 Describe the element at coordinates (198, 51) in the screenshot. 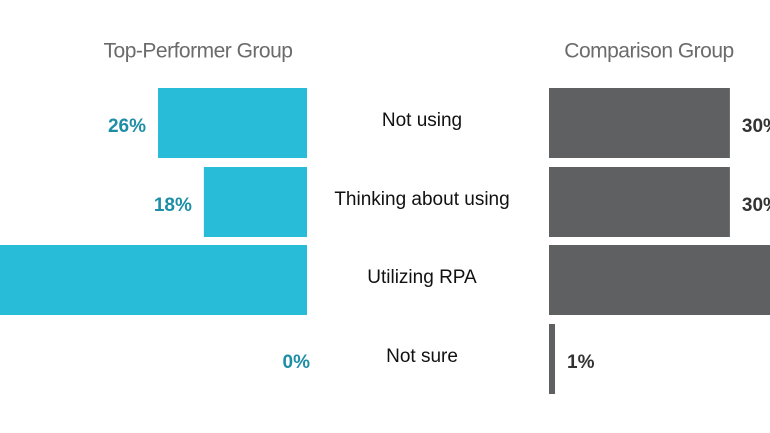

I see `group-title: Top-Performer Group` at that location.